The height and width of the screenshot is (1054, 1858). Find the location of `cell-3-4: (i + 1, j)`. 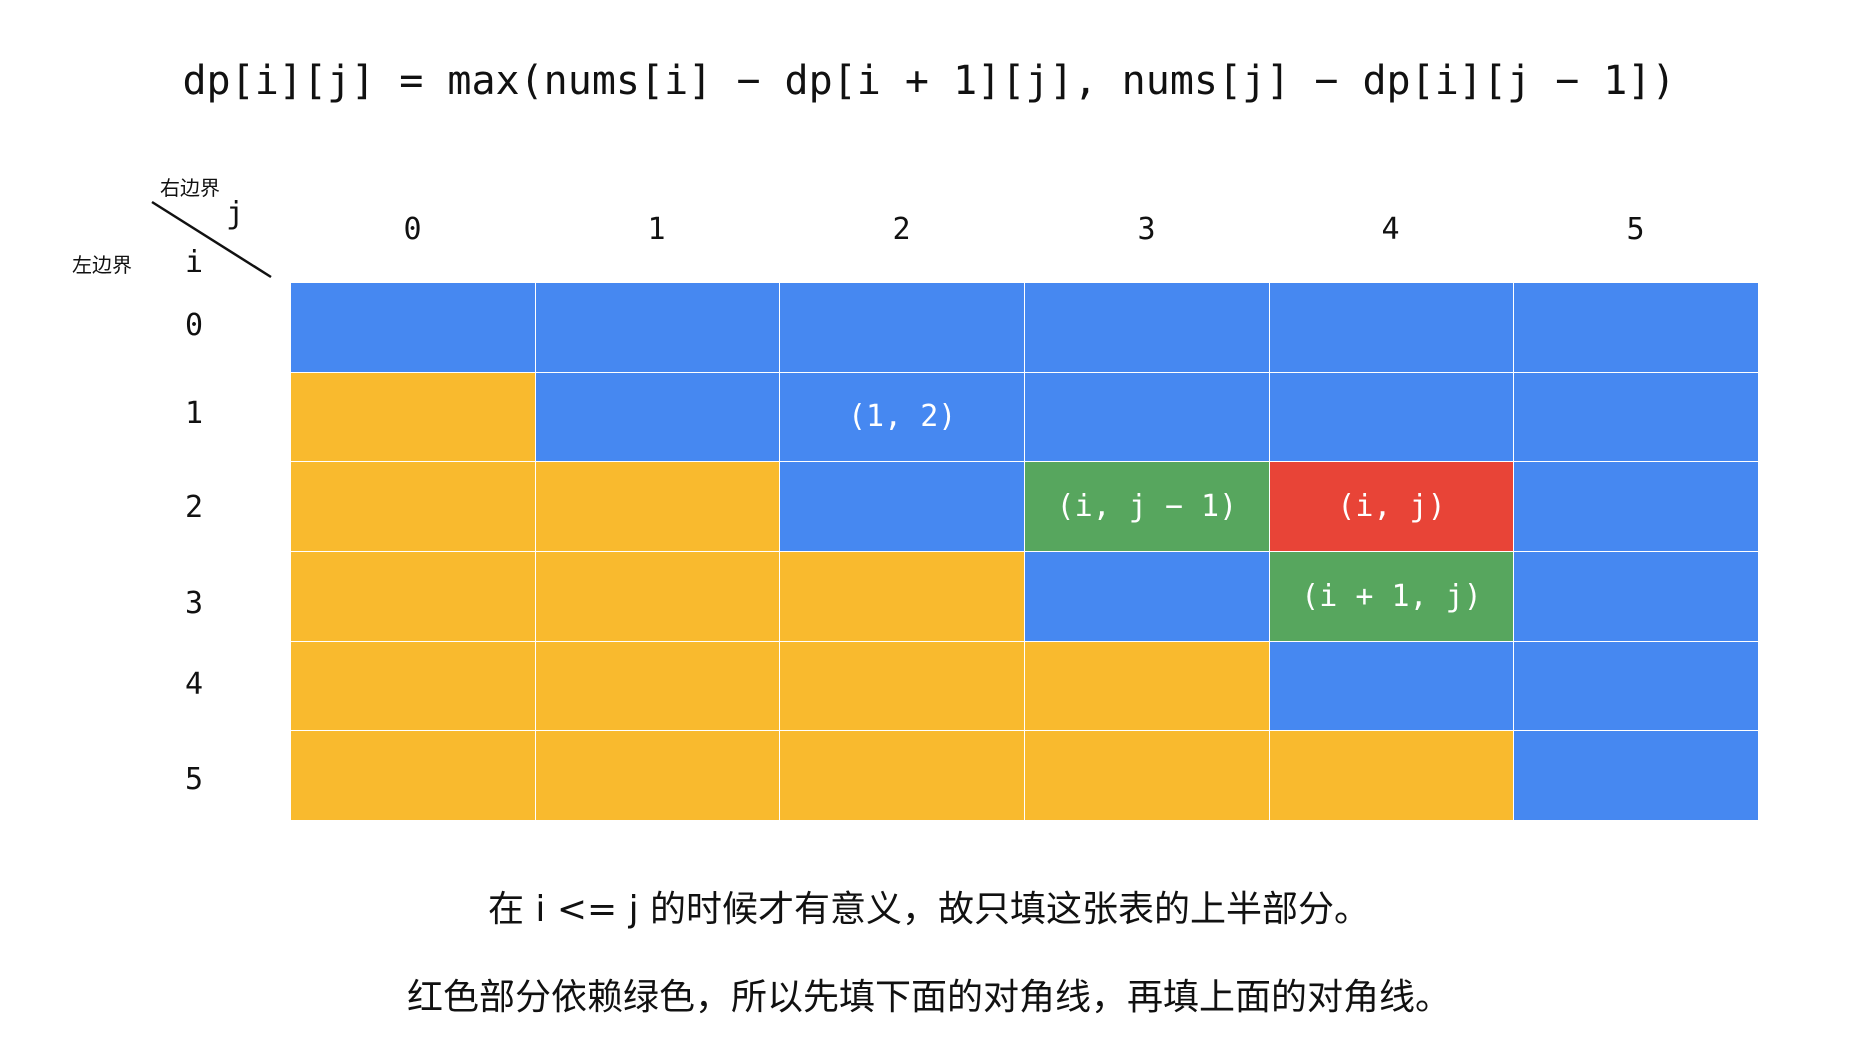

cell-3-4: (i + 1, j) is located at coordinates (1391, 596).